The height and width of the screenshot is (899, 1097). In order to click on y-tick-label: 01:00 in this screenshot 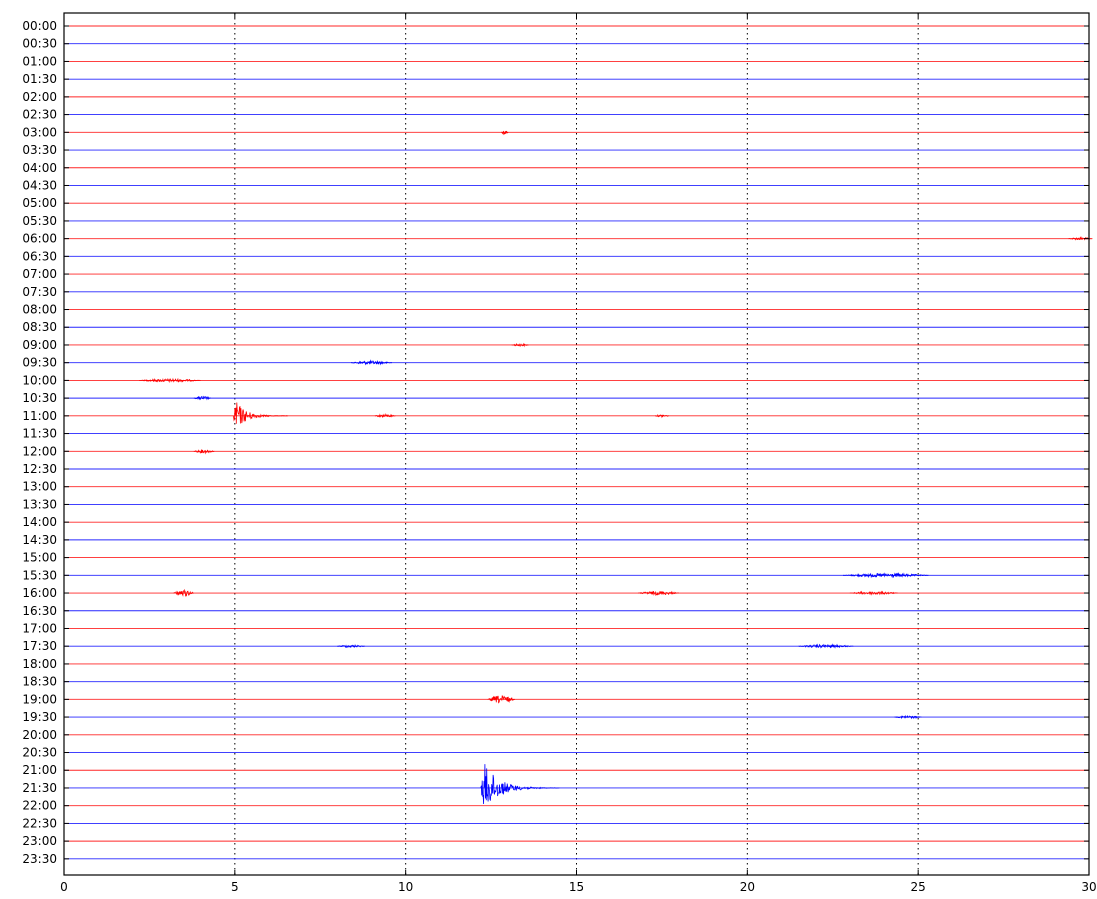, I will do `click(39, 61)`.